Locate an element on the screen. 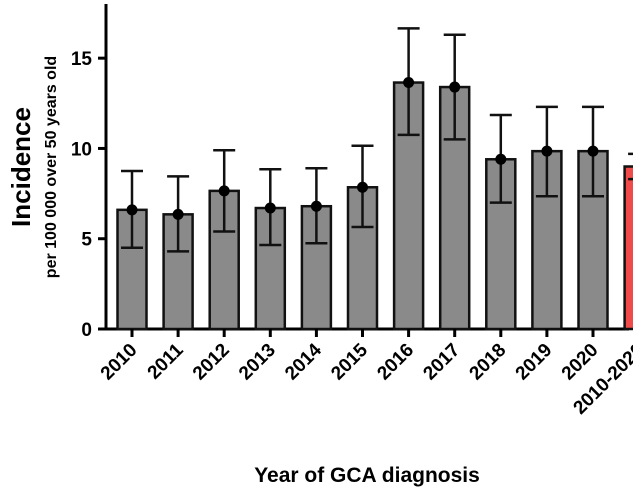  point-2016 is located at coordinates (409, 83).